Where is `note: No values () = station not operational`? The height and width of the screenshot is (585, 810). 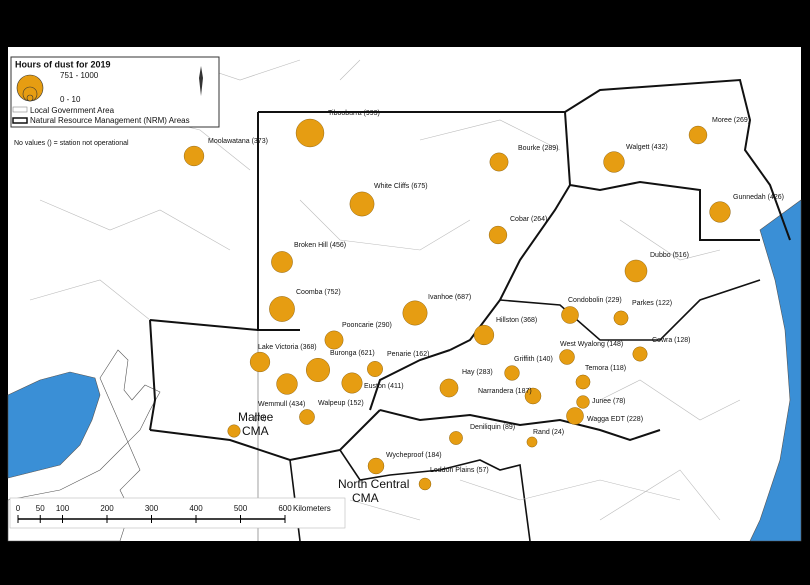
note: No values () = station not operational is located at coordinates (71, 143).